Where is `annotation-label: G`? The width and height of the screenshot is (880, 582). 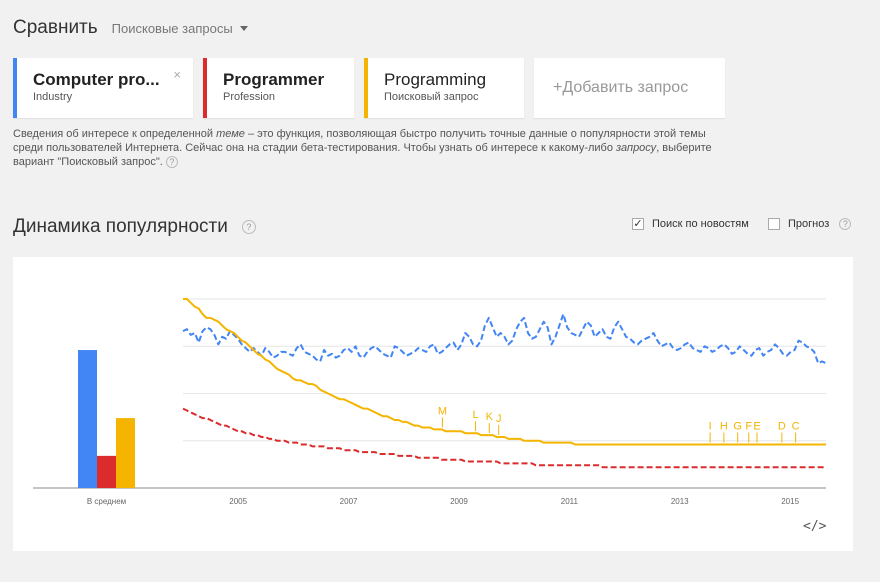
annotation-label: G is located at coordinates (737, 427).